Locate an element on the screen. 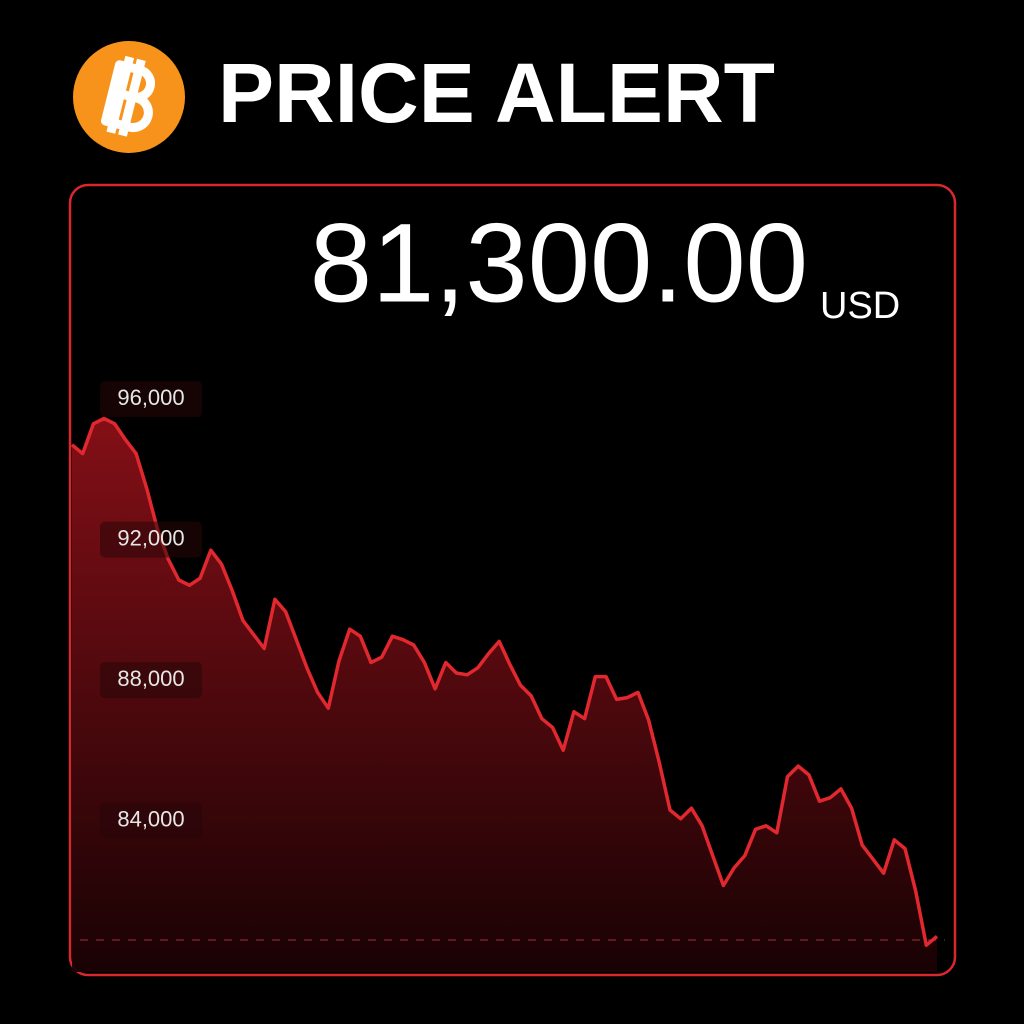 The image size is (1024, 1024). y-tick-label: 88,000 is located at coordinates (150, 678).